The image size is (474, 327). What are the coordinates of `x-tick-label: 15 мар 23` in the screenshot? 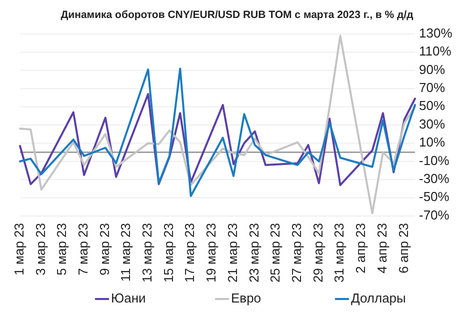 It's located at (168, 253).